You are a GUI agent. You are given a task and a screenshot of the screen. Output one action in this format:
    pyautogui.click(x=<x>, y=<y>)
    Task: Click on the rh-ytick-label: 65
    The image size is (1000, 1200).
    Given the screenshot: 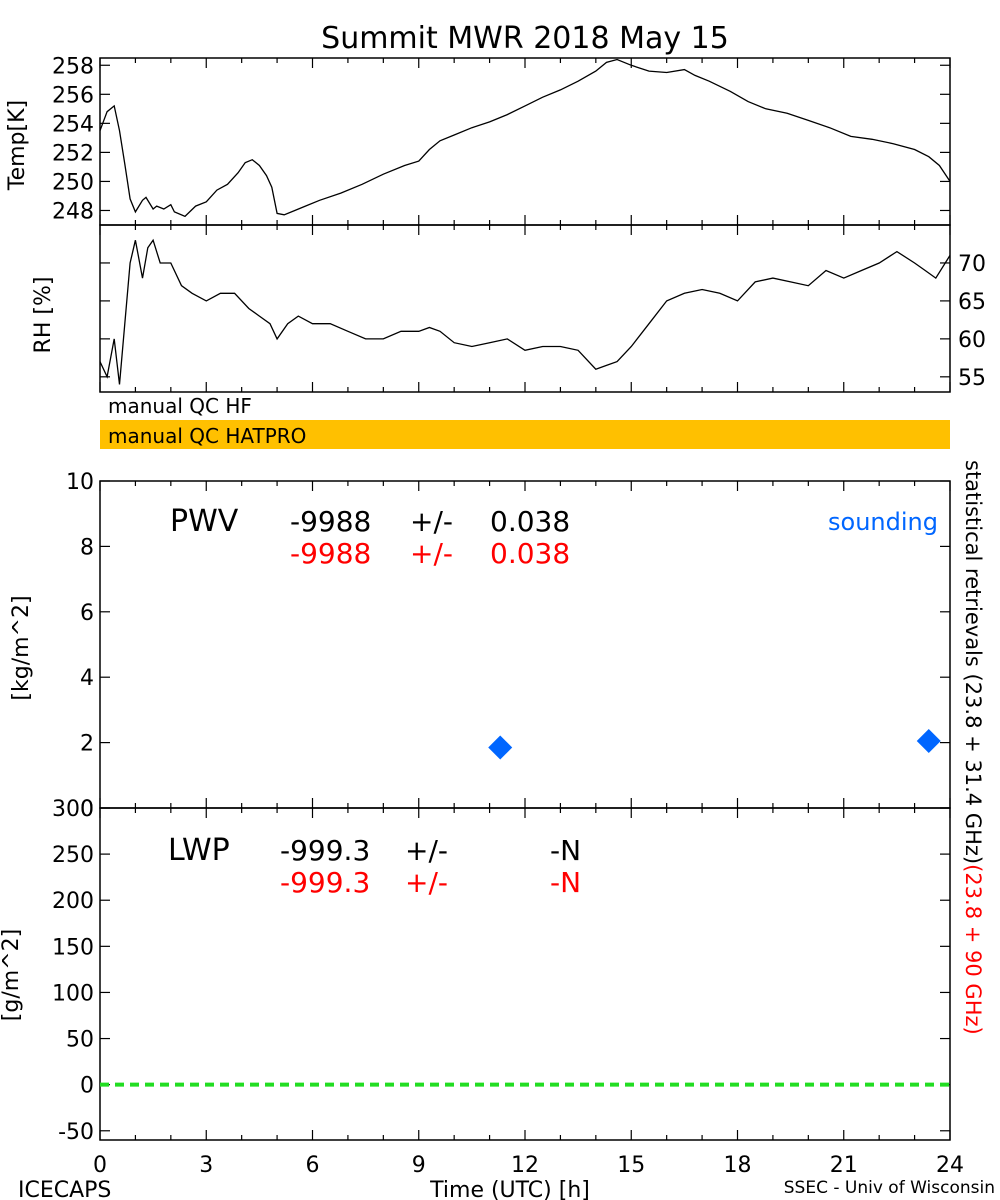 What is the action you would take?
    pyautogui.click(x=972, y=302)
    